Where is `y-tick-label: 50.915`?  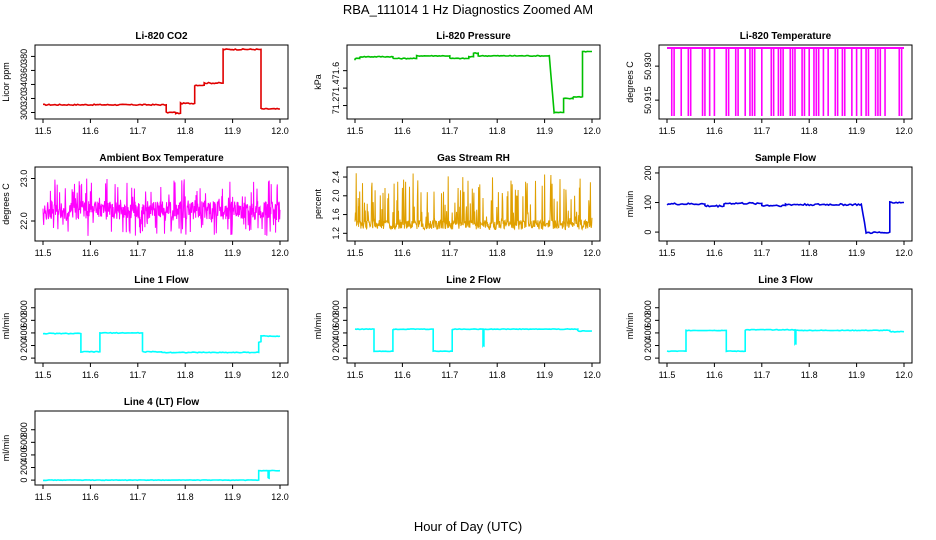
y-tick-label: 50.915 is located at coordinates (648, 100).